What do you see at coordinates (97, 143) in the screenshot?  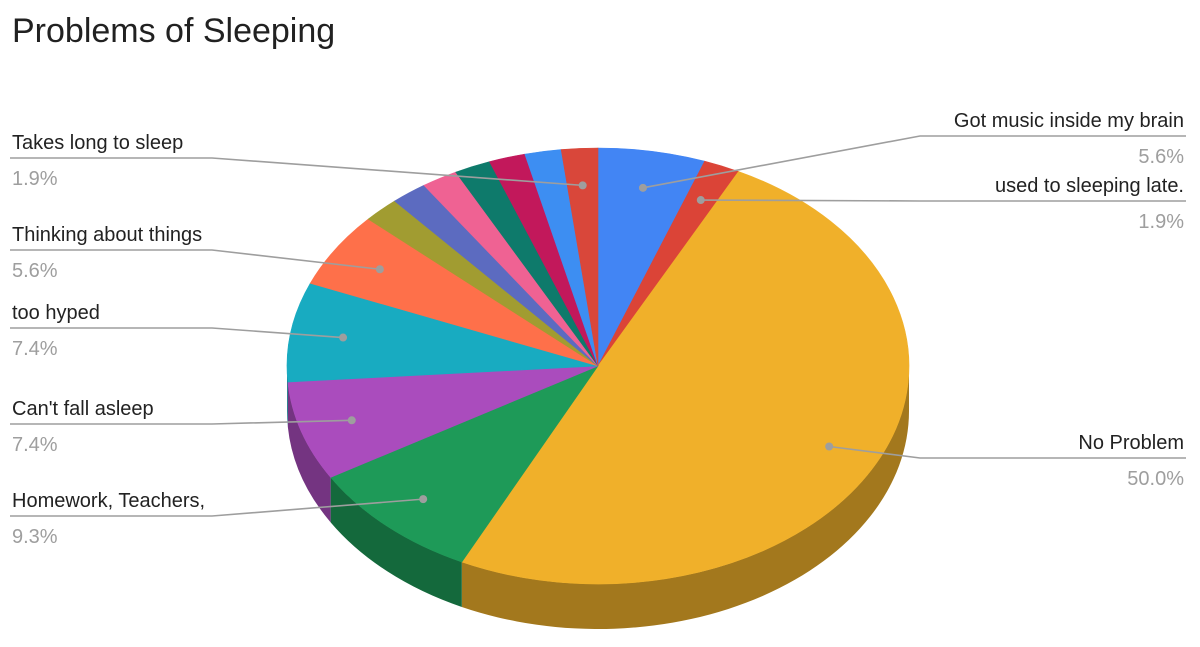 I see `slice-label-takes-long-to-sleep: Takes long to sleep` at bounding box center [97, 143].